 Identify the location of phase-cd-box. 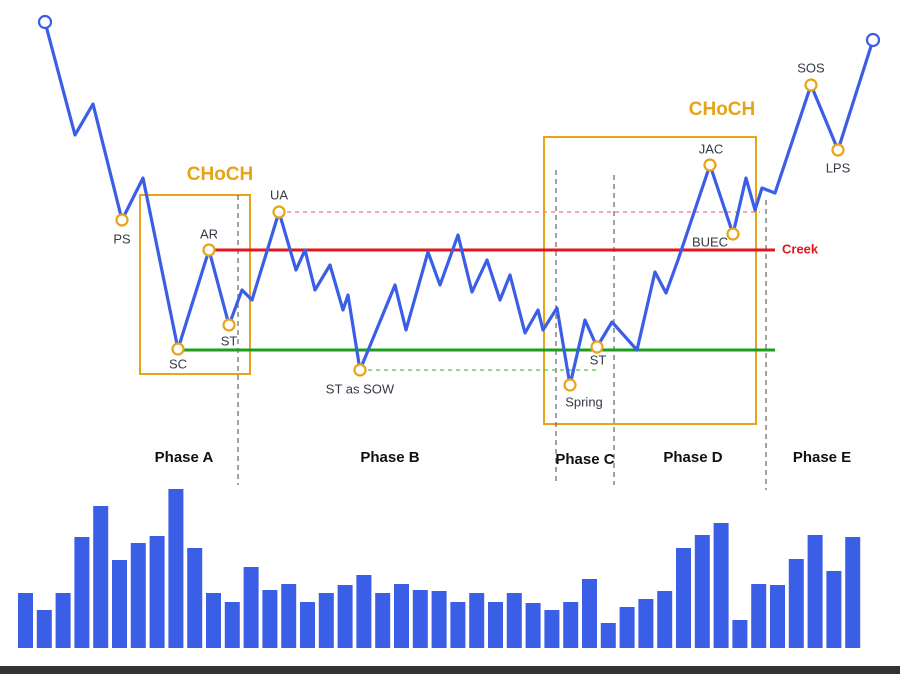
(650, 280).